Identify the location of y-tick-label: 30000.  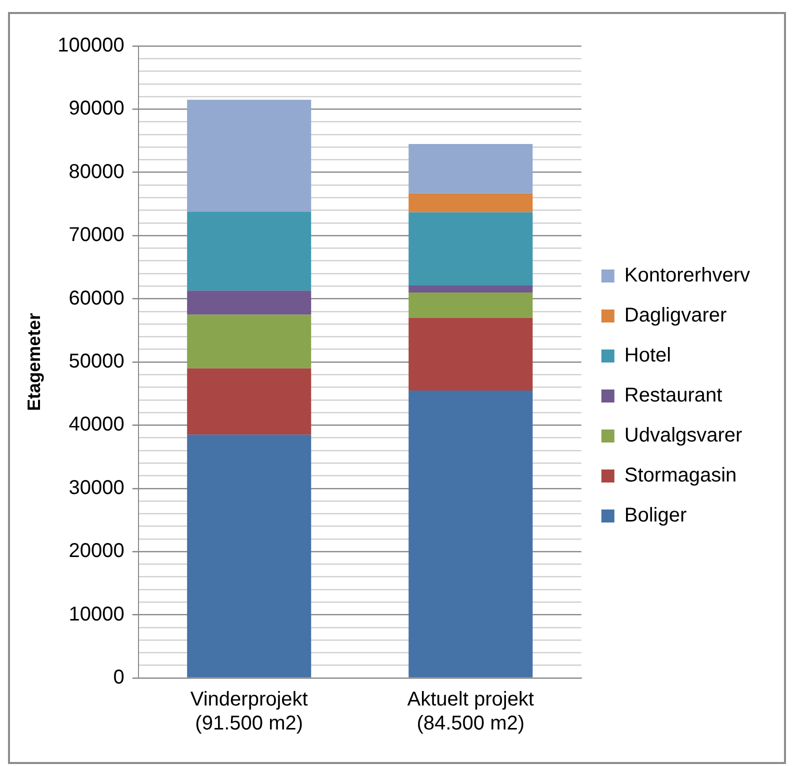
(96, 487).